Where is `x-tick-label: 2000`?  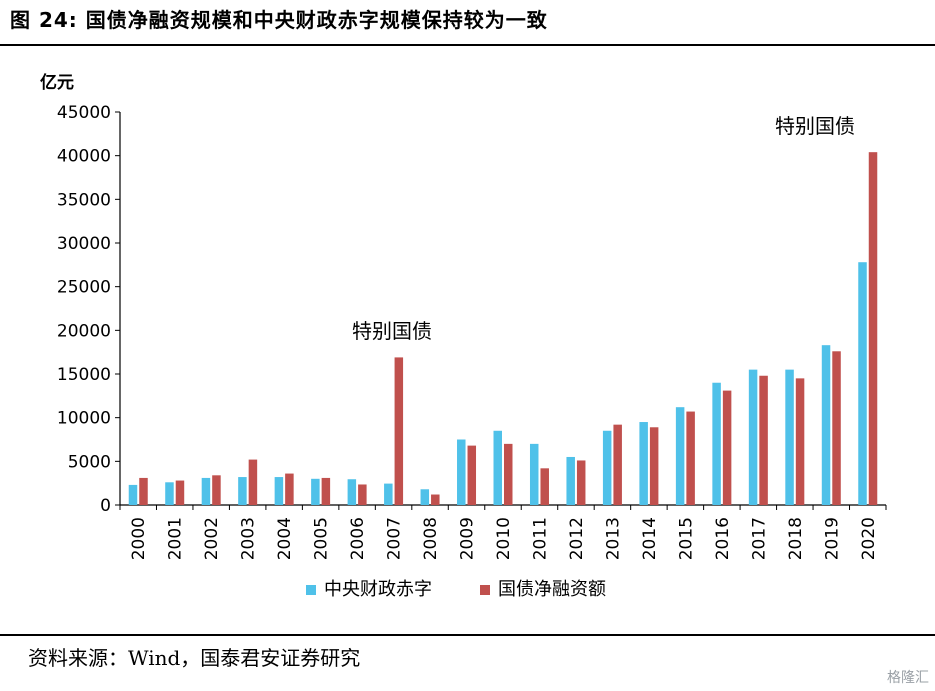
x-tick-label: 2000 is located at coordinates (139, 538).